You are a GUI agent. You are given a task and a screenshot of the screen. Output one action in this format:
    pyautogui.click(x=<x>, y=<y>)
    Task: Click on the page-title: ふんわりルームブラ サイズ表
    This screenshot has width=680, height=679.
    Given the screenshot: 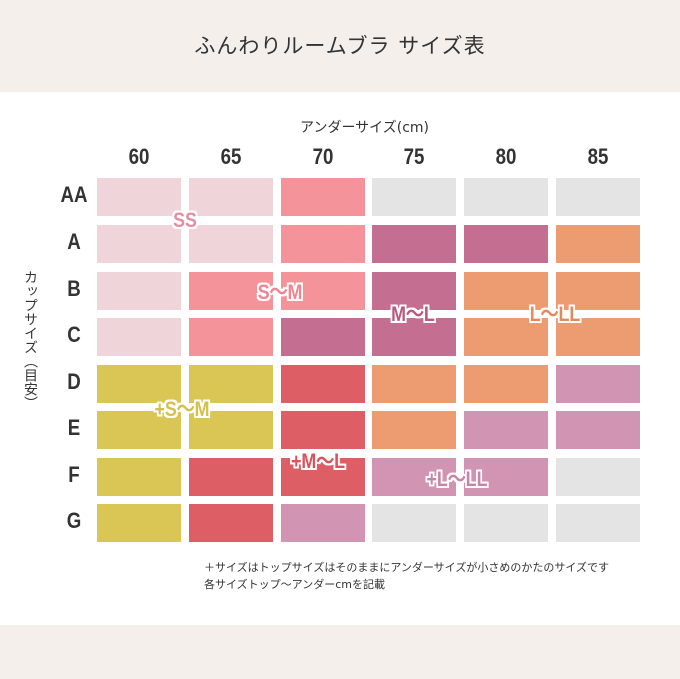 What is the action you would take?
    pyautogui.click(x=340, y=46)
    